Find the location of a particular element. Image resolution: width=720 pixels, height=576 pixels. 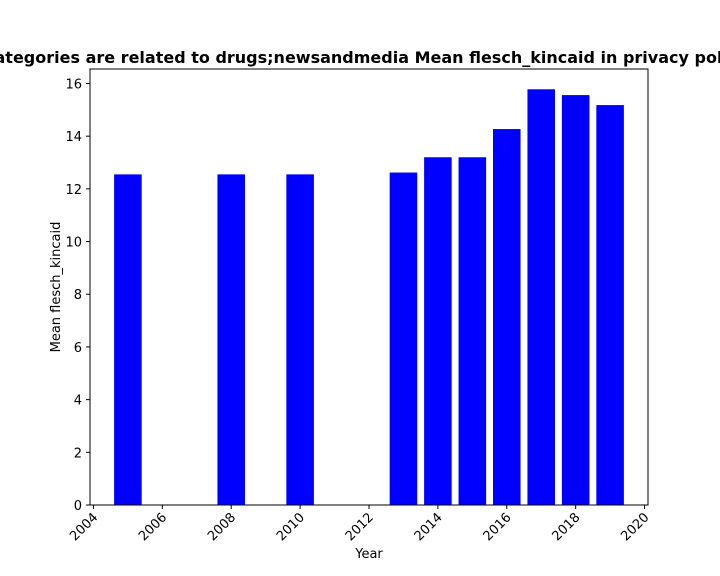

bar-2008 is located at coordinates (231, 340).